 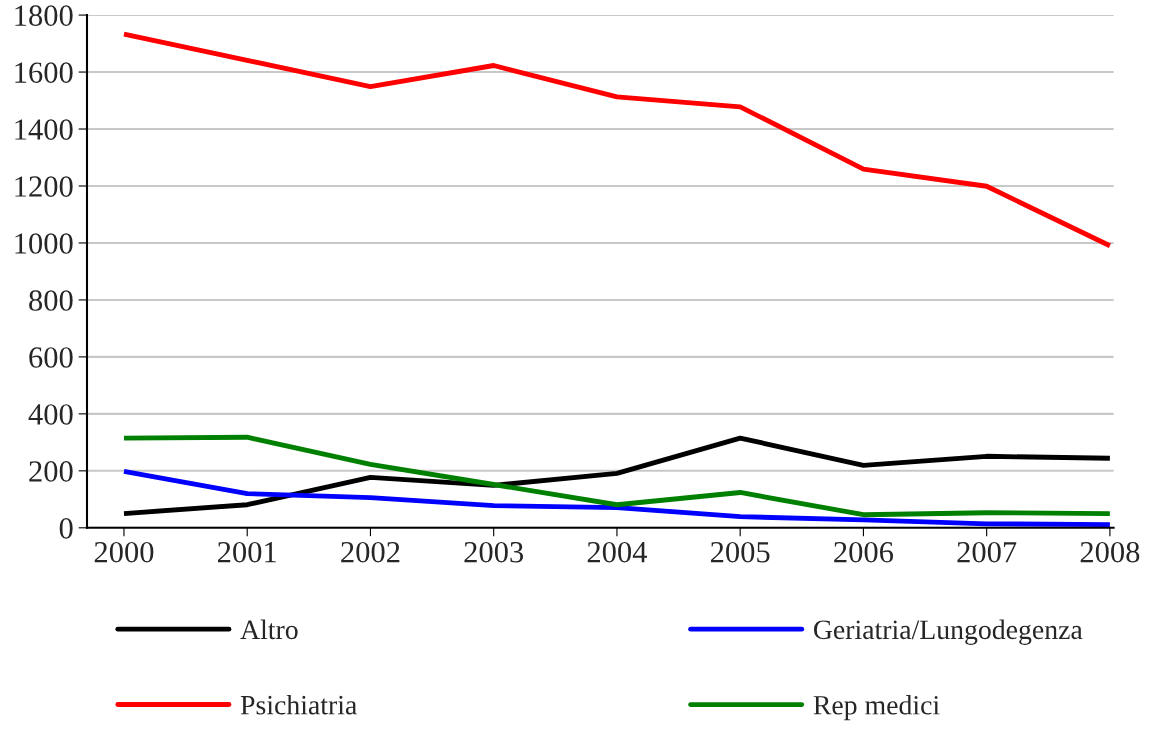 What do you see at coordinates (51, 357) in the screenshot?
I see `y-tick-label: 600` at bounding box center [51, 357].